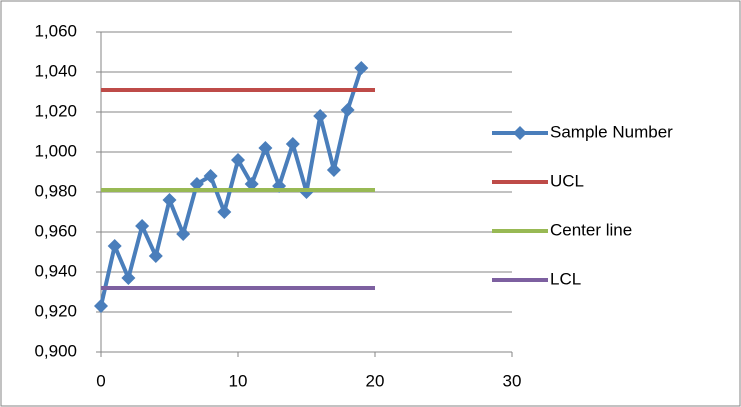  Describe the element at coordinates (238, 380) in the screenshot. I see `x-tick-label: 10` at that location.